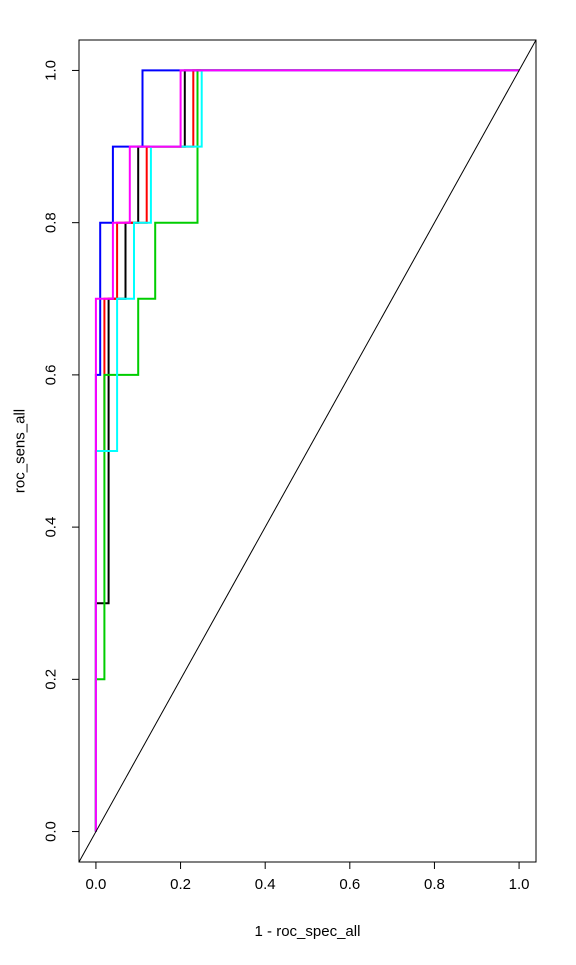 This screenshot has height=965, width=576. Describe the element at coordinates (51, 679) in the screenshot. I see `y-tick-label: 0.2` at that location.